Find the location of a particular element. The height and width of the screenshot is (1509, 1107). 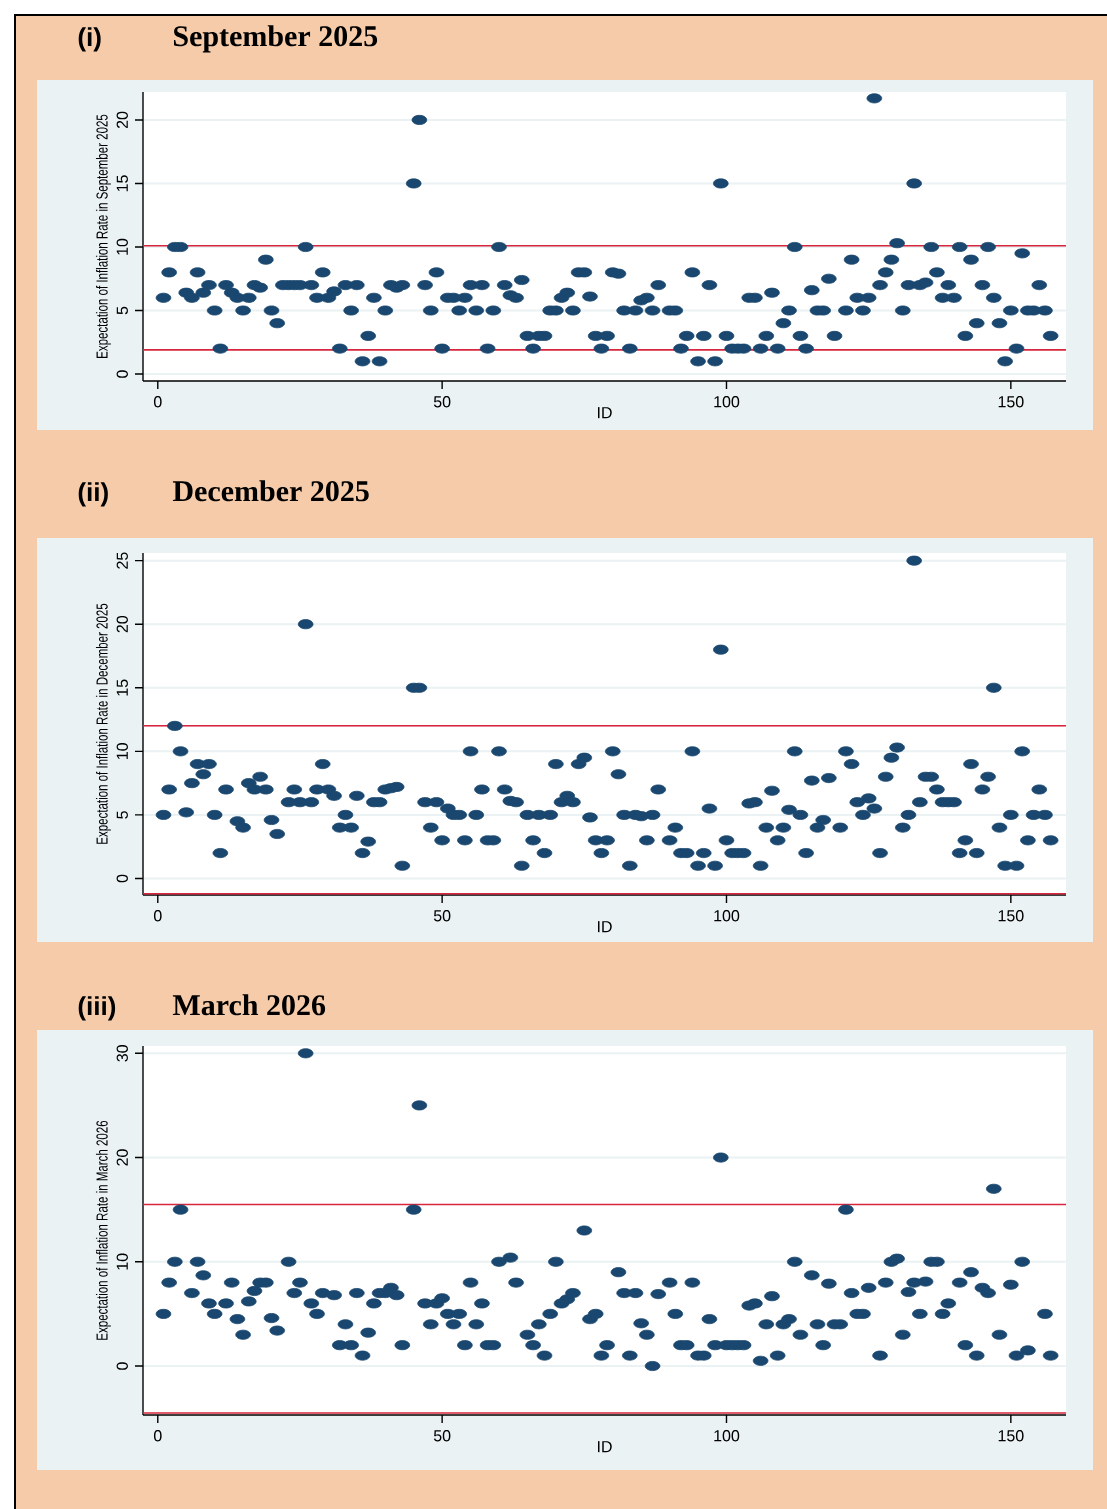

y-tick-label: 30 is located at coordinates (122, 1053).